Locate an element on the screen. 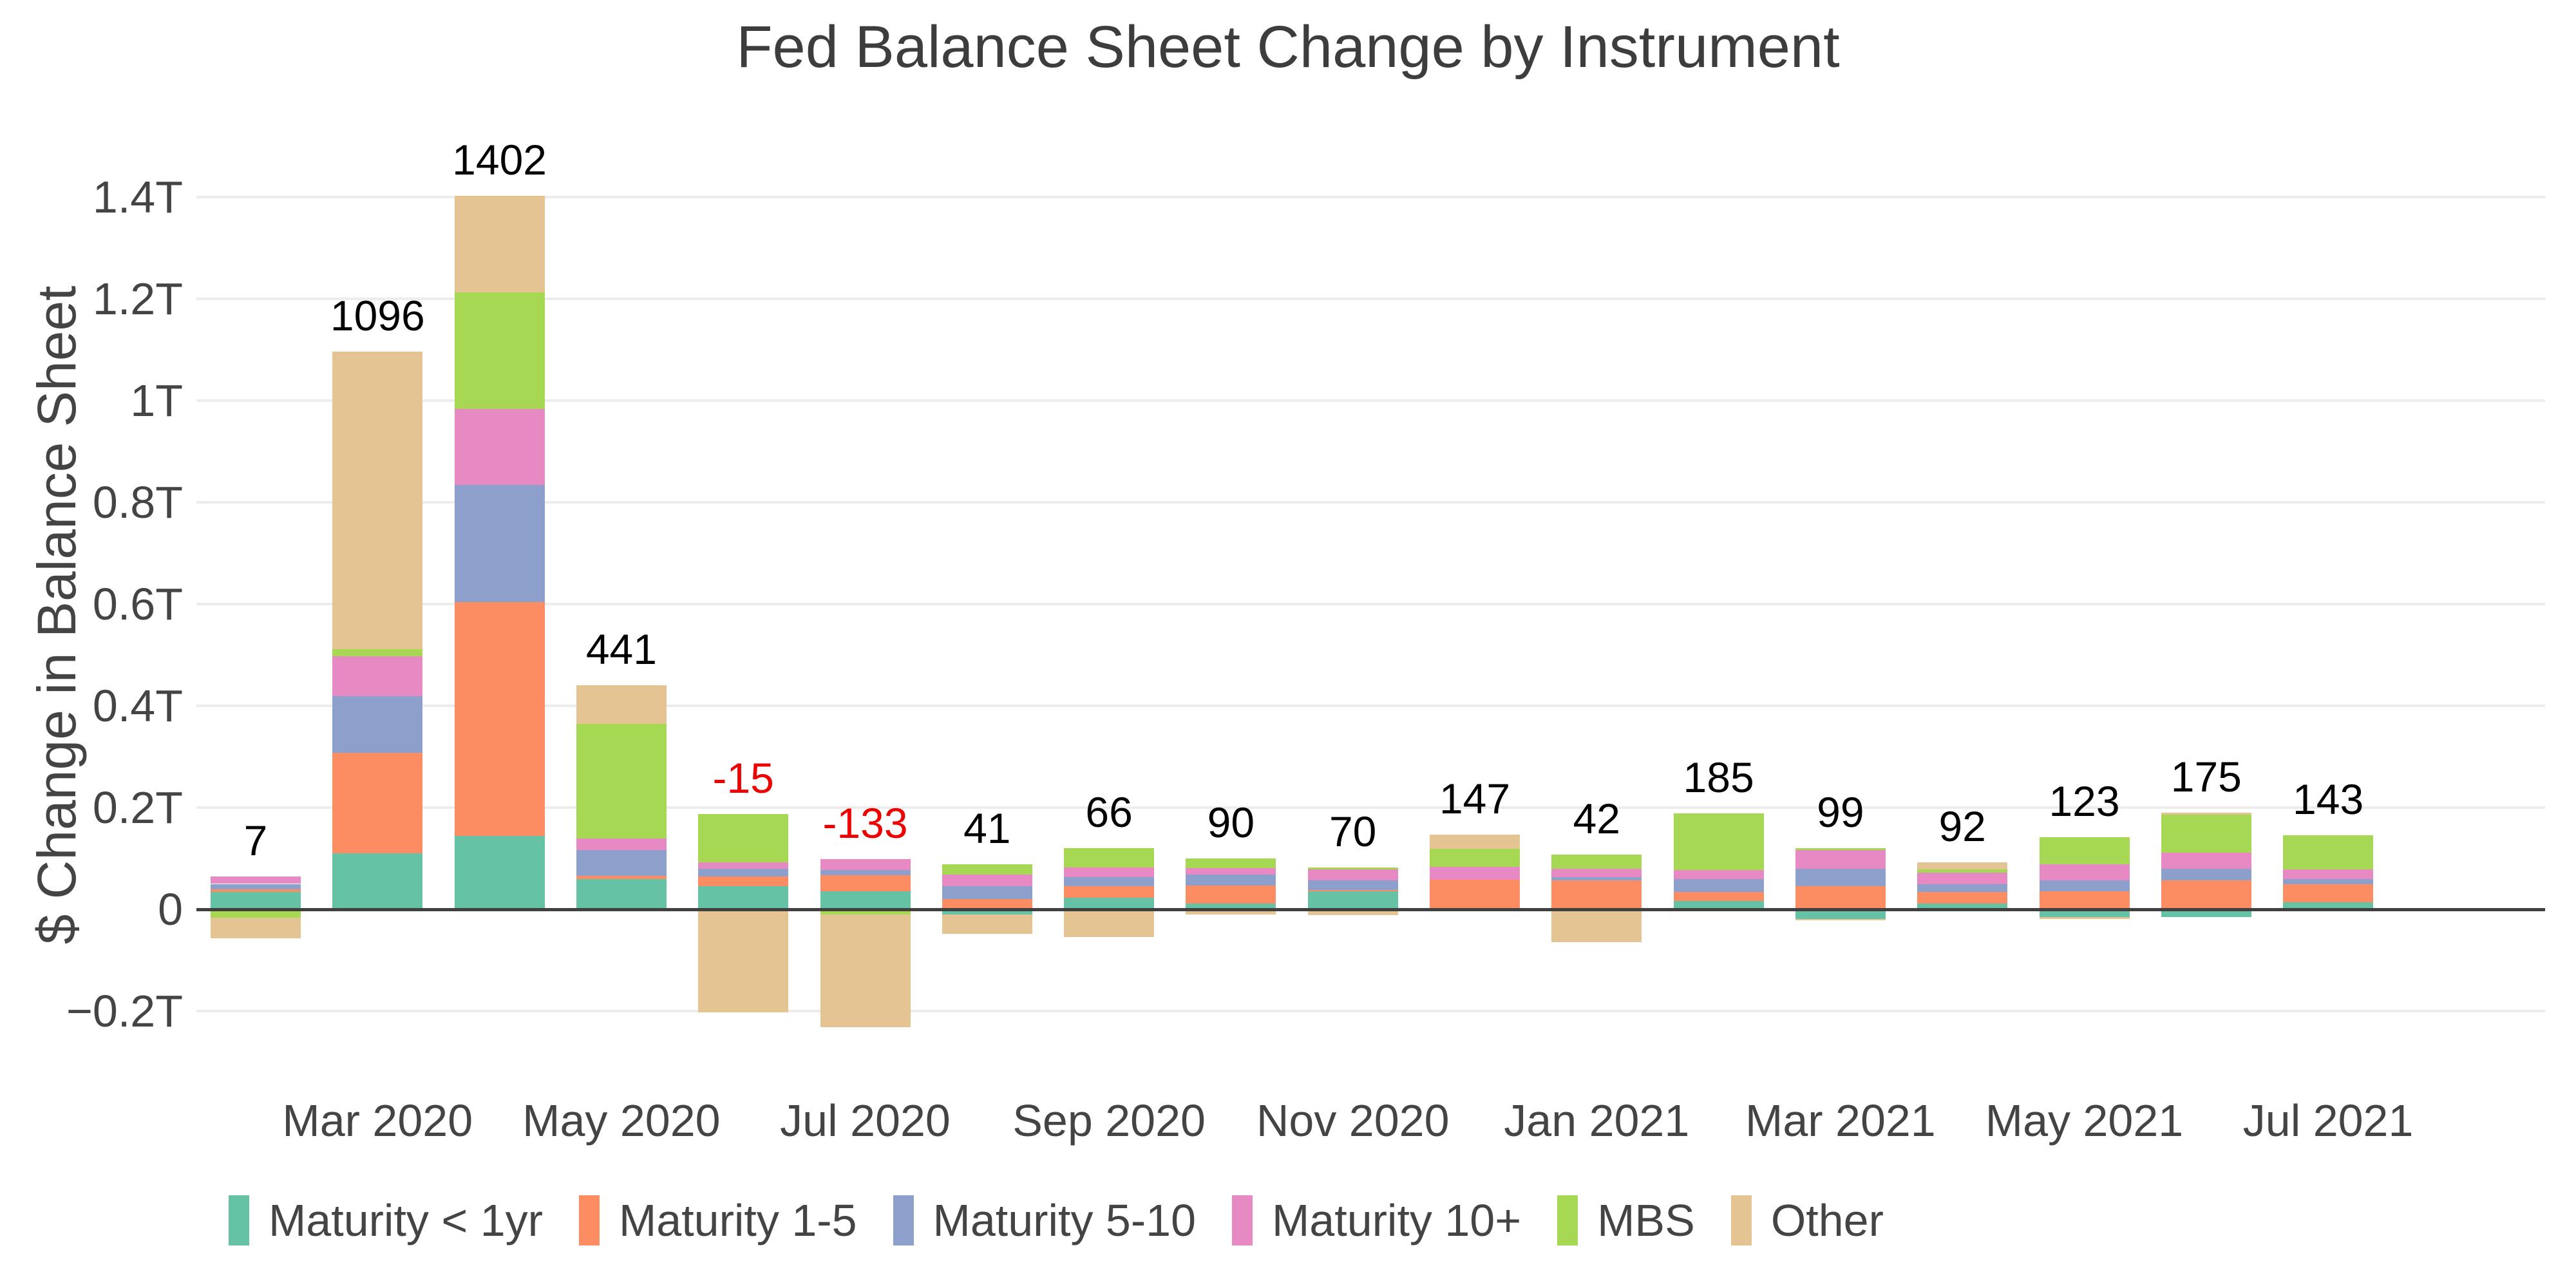 The image size is (2576, 1288). legend-item-mbs: MBS is located at coordinates (1626, 1220).